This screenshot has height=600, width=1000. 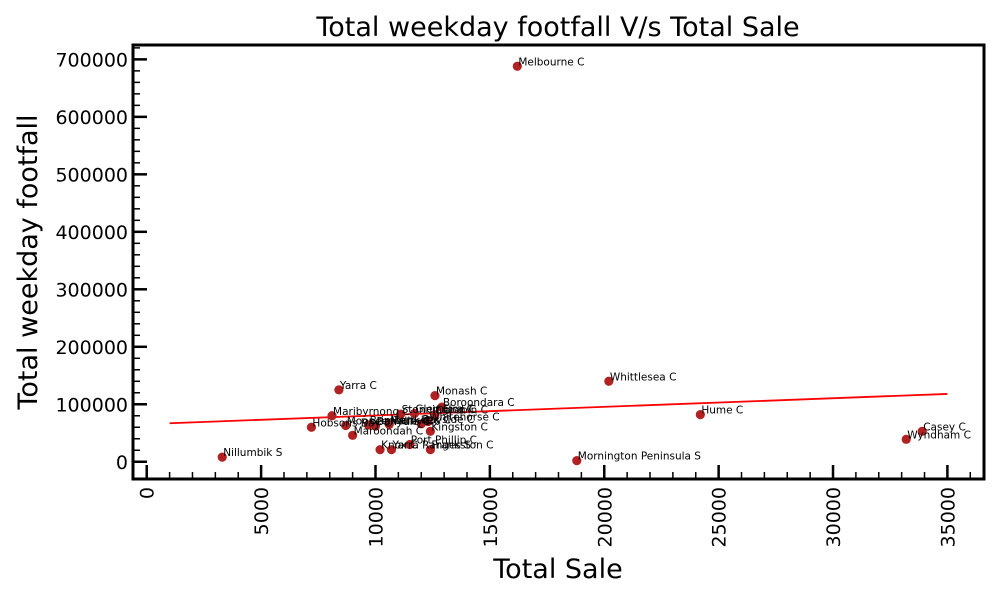 I want to click on y-tick-label: 100000, so click(x=91, y=405).